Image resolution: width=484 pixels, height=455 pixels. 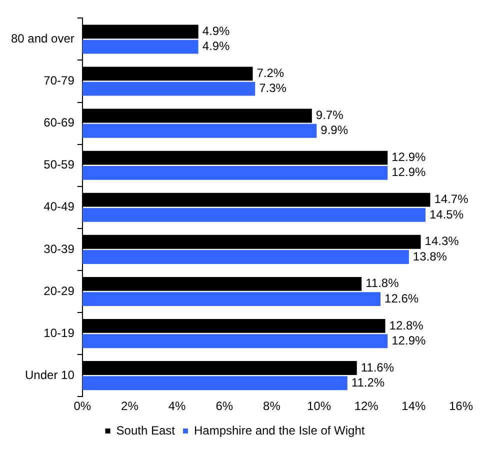 I want to click on data-label: 13.8%, so click(x=430, y=256).